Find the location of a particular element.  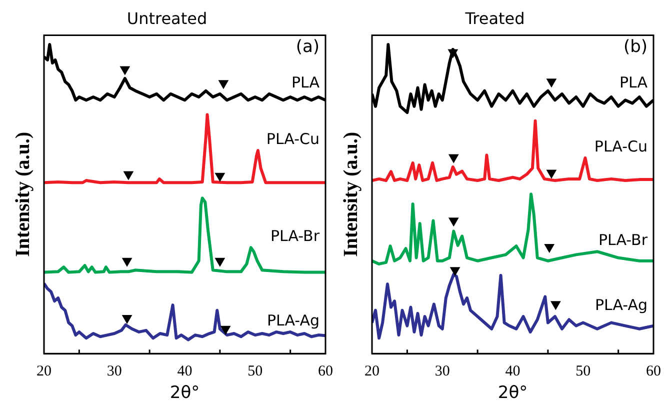

chart-title: Treated is located at coordinates (494, 18).